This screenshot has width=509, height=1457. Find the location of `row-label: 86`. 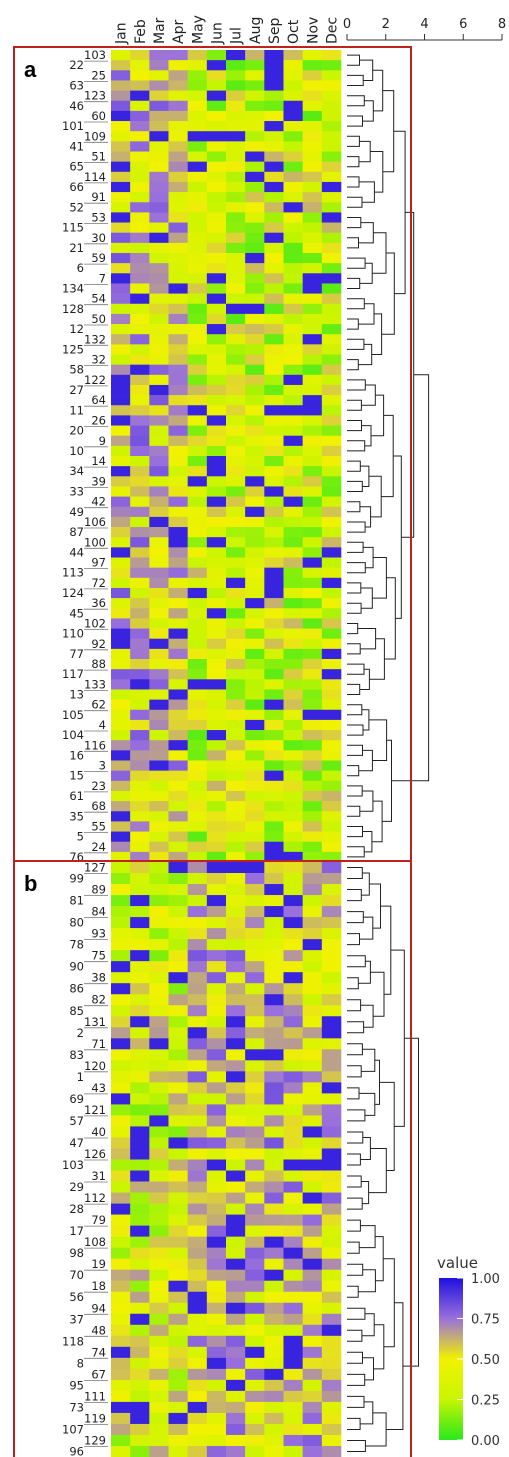

row-label: 86 is located at coordinates (76, 989).